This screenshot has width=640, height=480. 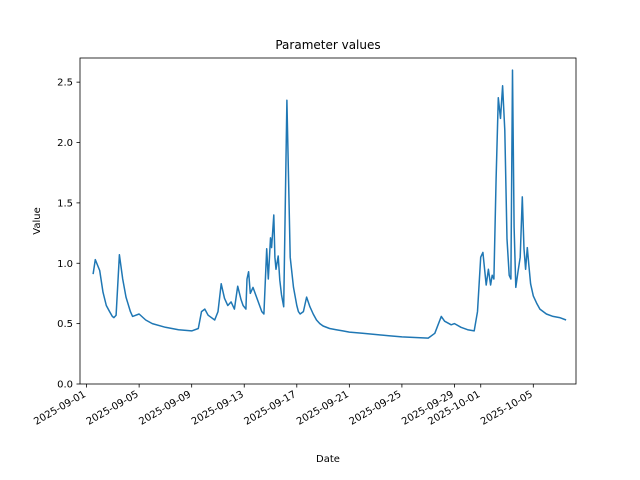 What do you see at coordinates (65, 264) in the screenshot?
I see `y-tick-label: 1.0` at bounding box center [65, 264].